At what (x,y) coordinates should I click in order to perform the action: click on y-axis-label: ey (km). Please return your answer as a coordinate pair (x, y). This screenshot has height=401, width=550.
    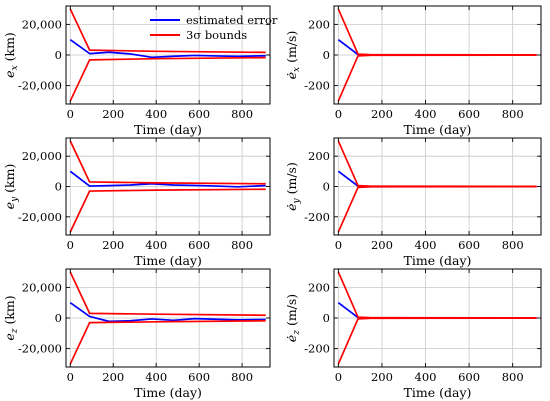
    Looking at the image, I should click on (11, 187).